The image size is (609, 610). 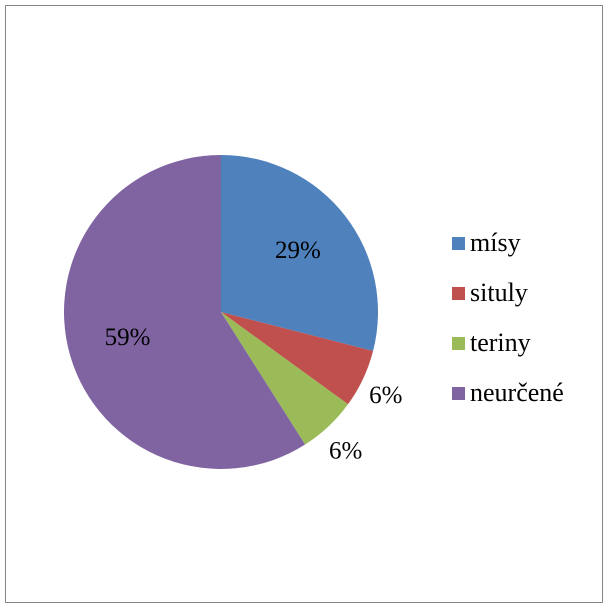 What do you see at coordinates (345, 451) in the screenshot?
I see `pie-data-label-2: 6%` at bounding box center [345, 451].